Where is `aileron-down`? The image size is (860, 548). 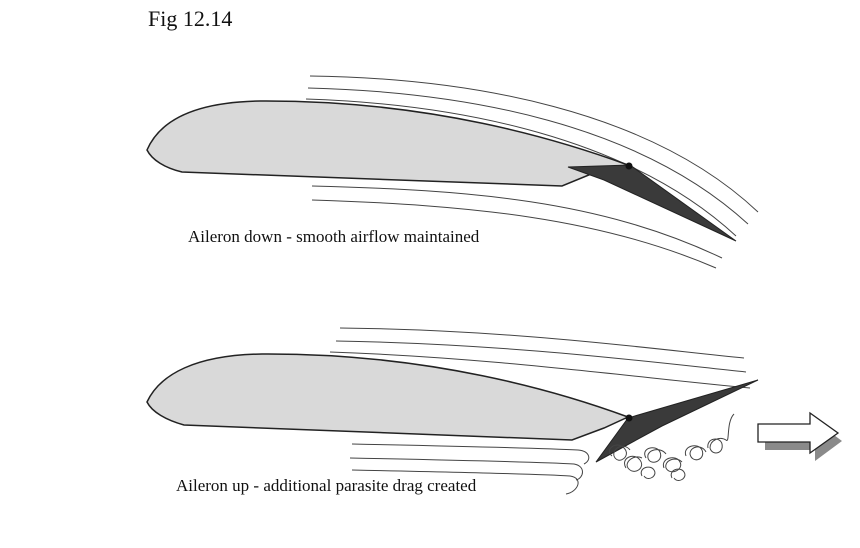 aileron-down is located at coordinates (652, 203).